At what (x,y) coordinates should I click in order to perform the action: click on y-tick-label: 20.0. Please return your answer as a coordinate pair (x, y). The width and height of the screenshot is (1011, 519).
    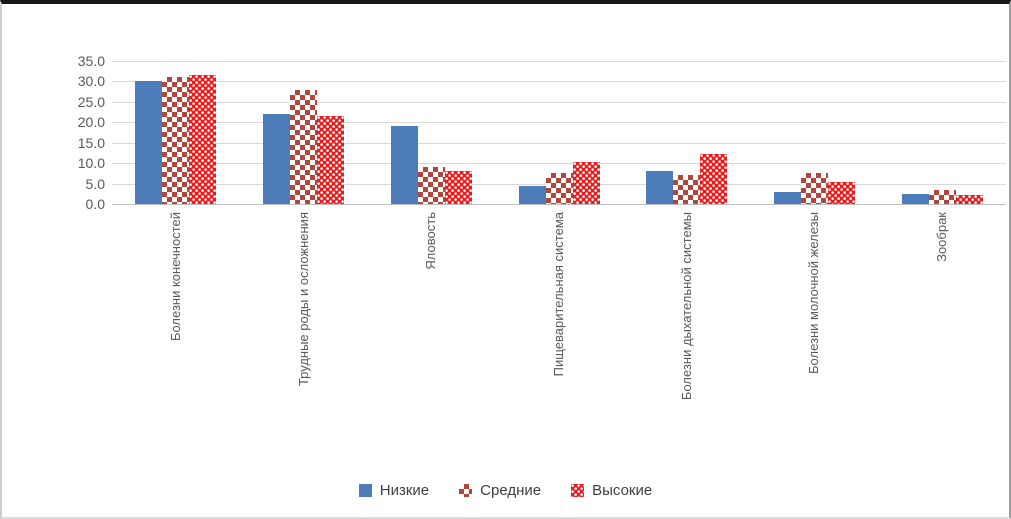
    Looking at the image, I should click on (91, 122).